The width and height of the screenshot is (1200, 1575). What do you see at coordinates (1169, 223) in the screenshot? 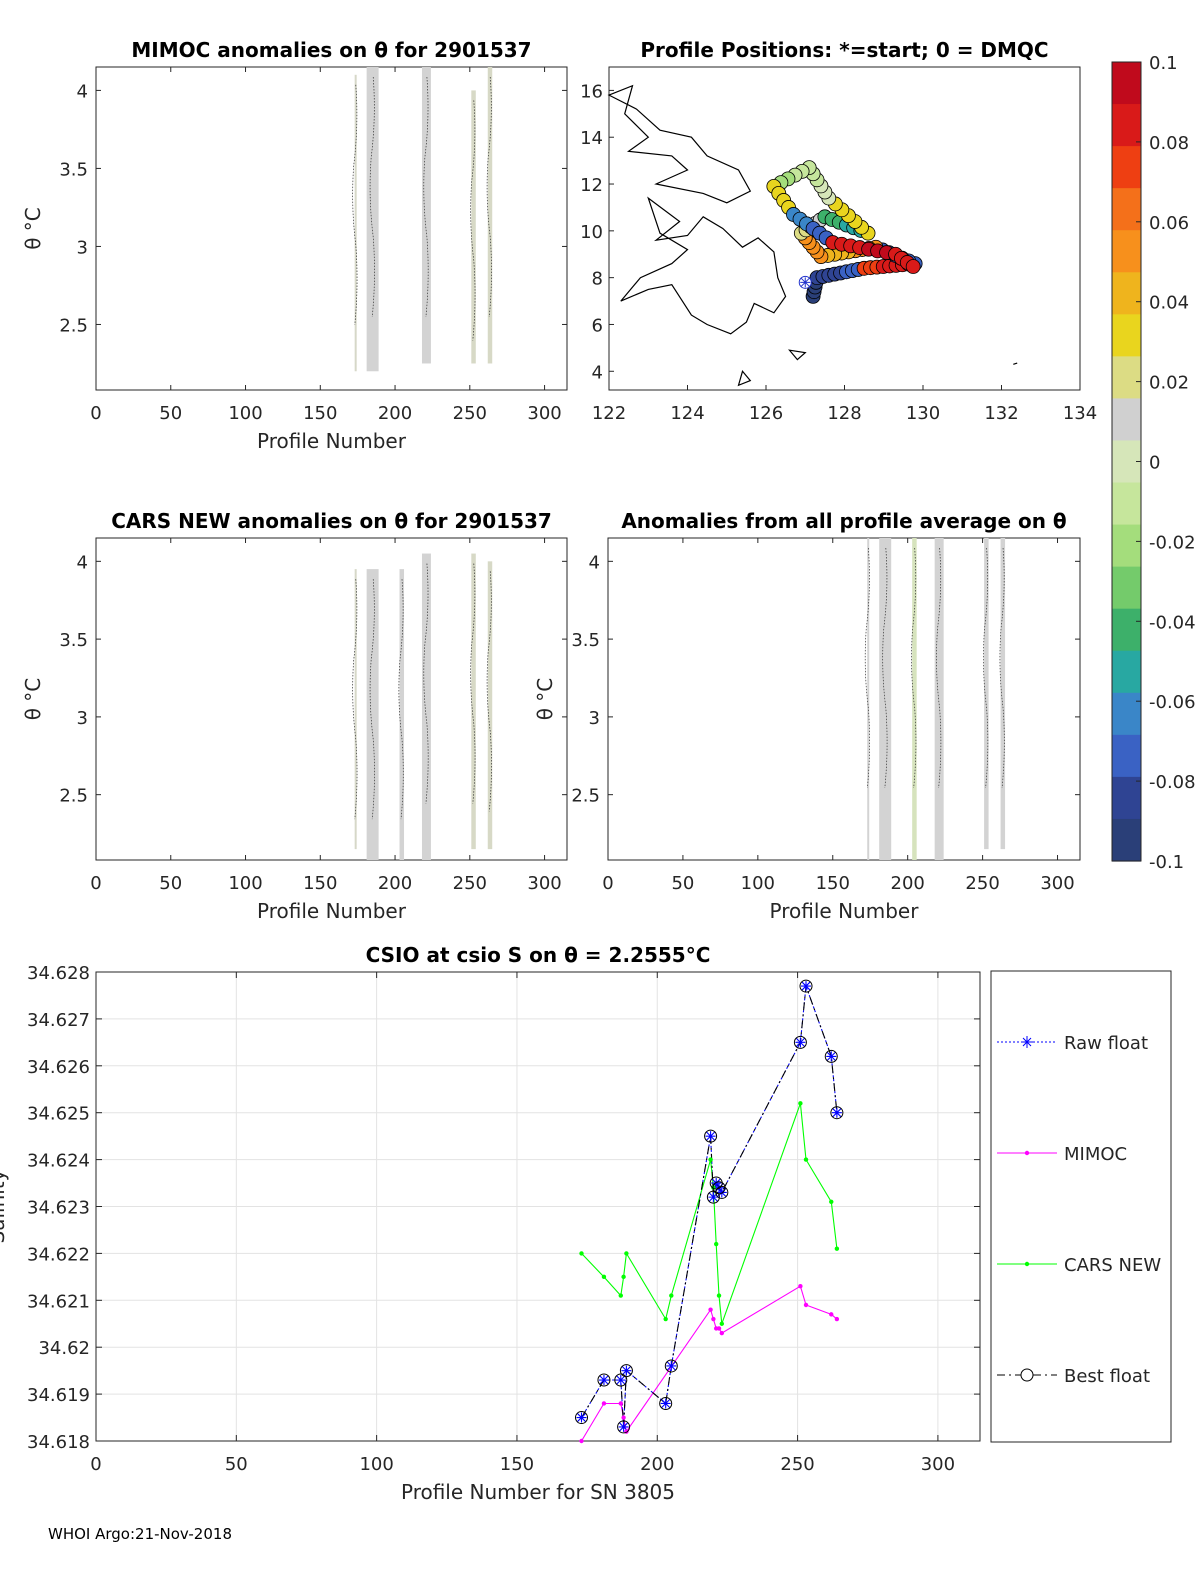
I see `colorbar-tick-label: 0.06` at bounding box center [1169, 223].